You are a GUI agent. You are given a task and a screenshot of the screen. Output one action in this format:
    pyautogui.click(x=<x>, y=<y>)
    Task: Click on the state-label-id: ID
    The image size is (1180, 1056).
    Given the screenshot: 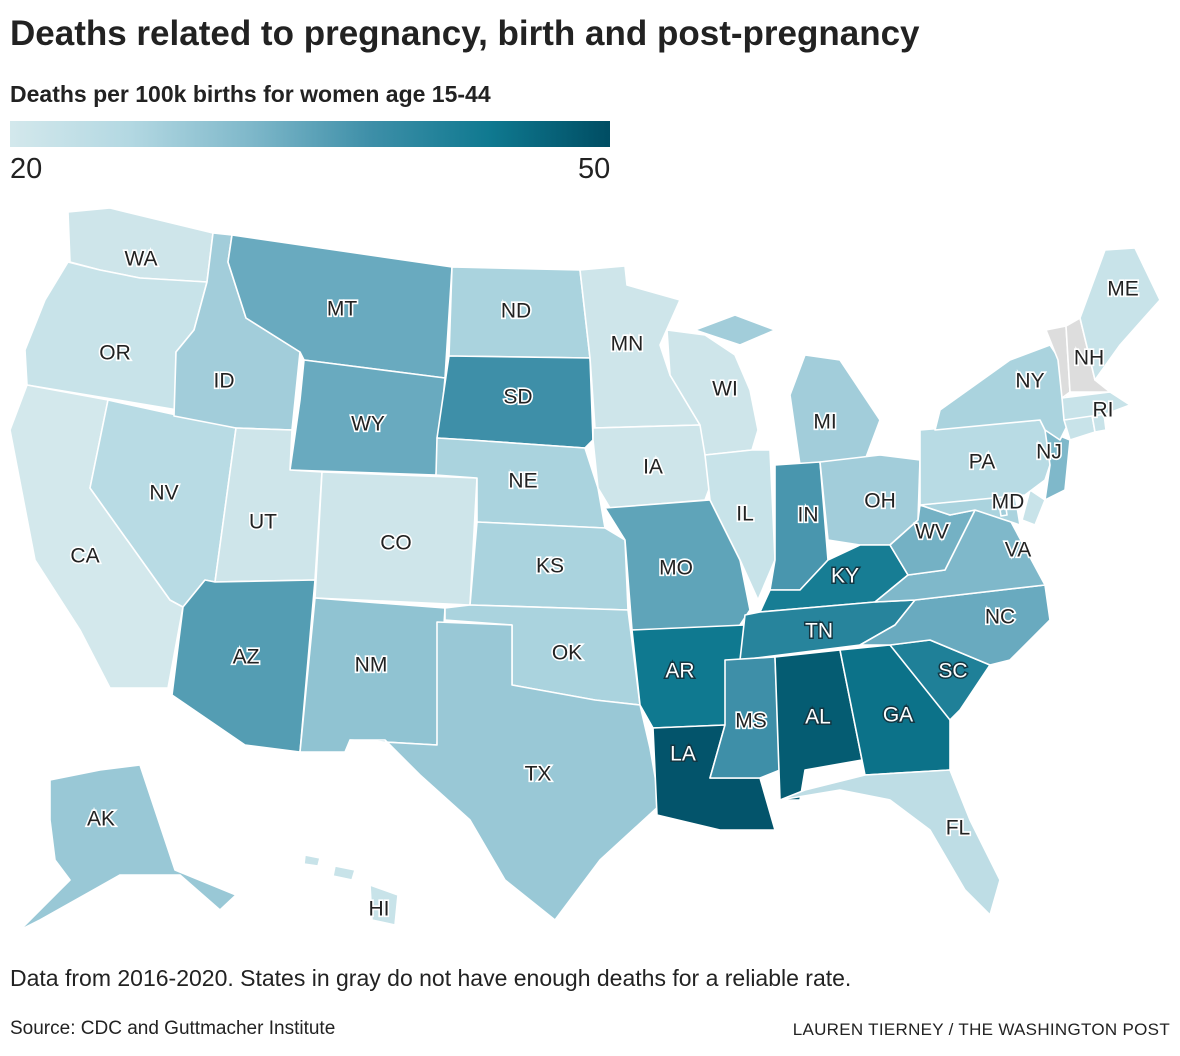 What is the action you would take?
    pyautogui.click(x=224, y=381)
    